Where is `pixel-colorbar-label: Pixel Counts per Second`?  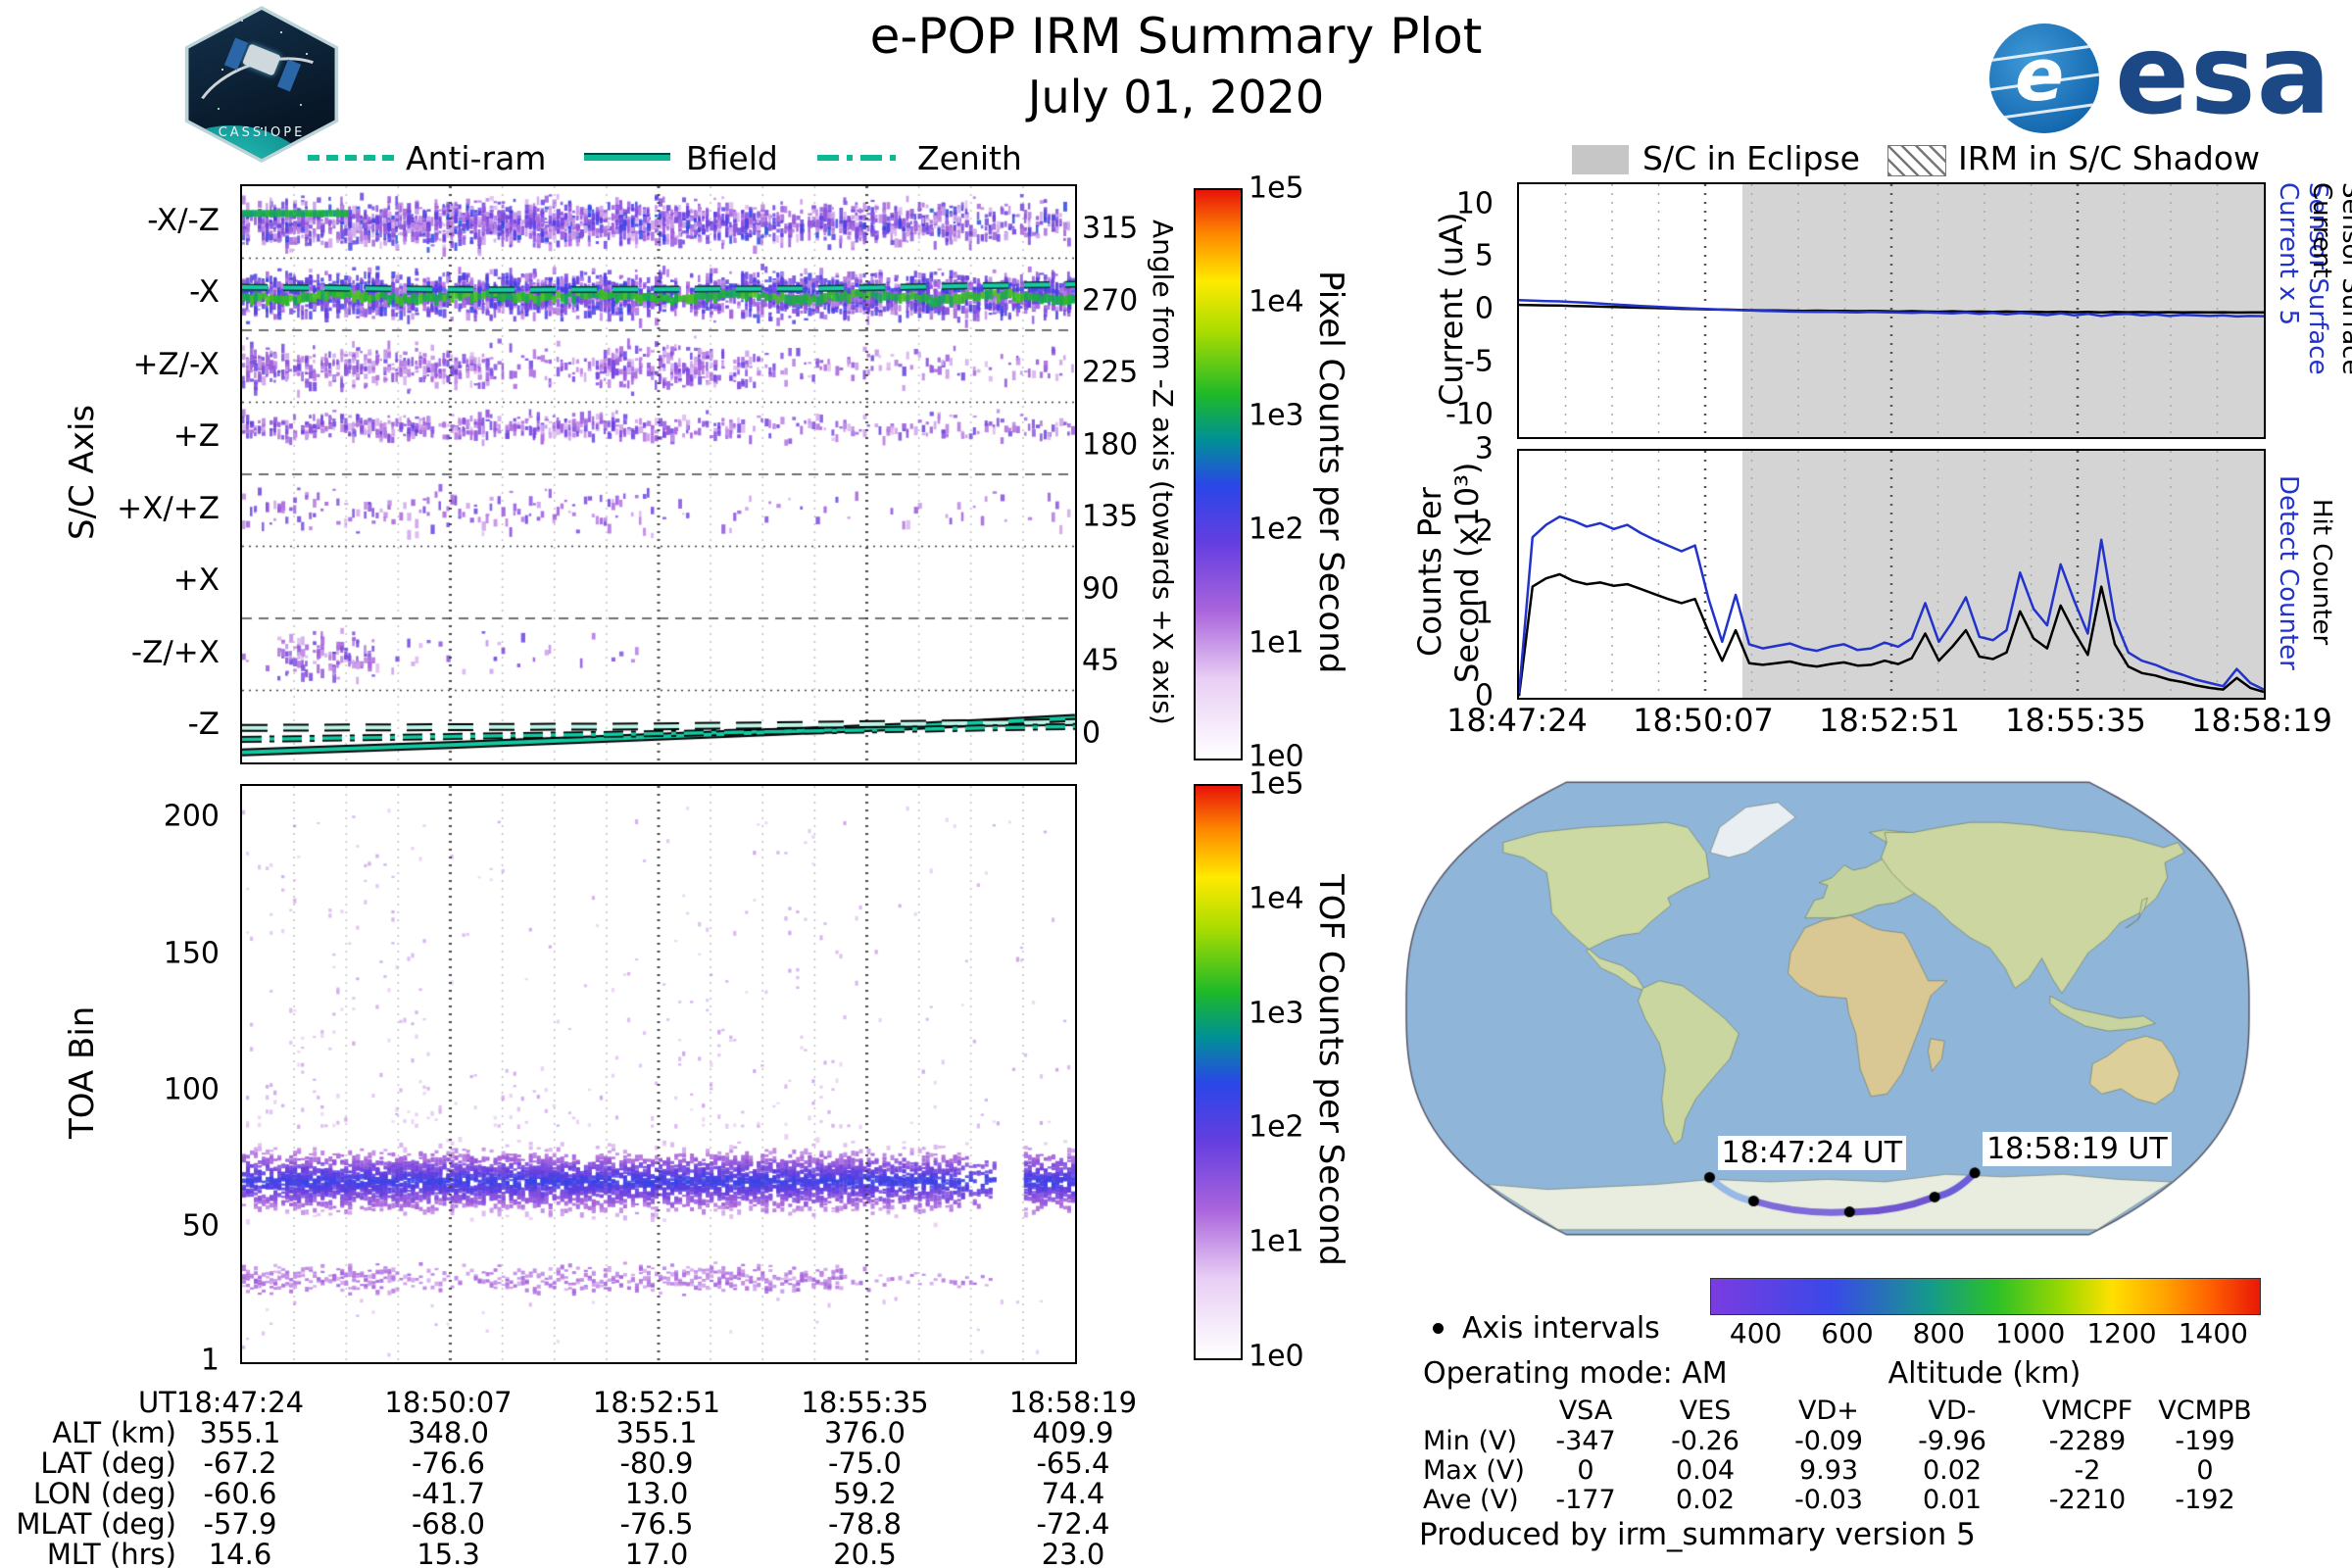 pixel-colorbar-label: Pixel Counts per Second is located at coordinates (1330, 472).